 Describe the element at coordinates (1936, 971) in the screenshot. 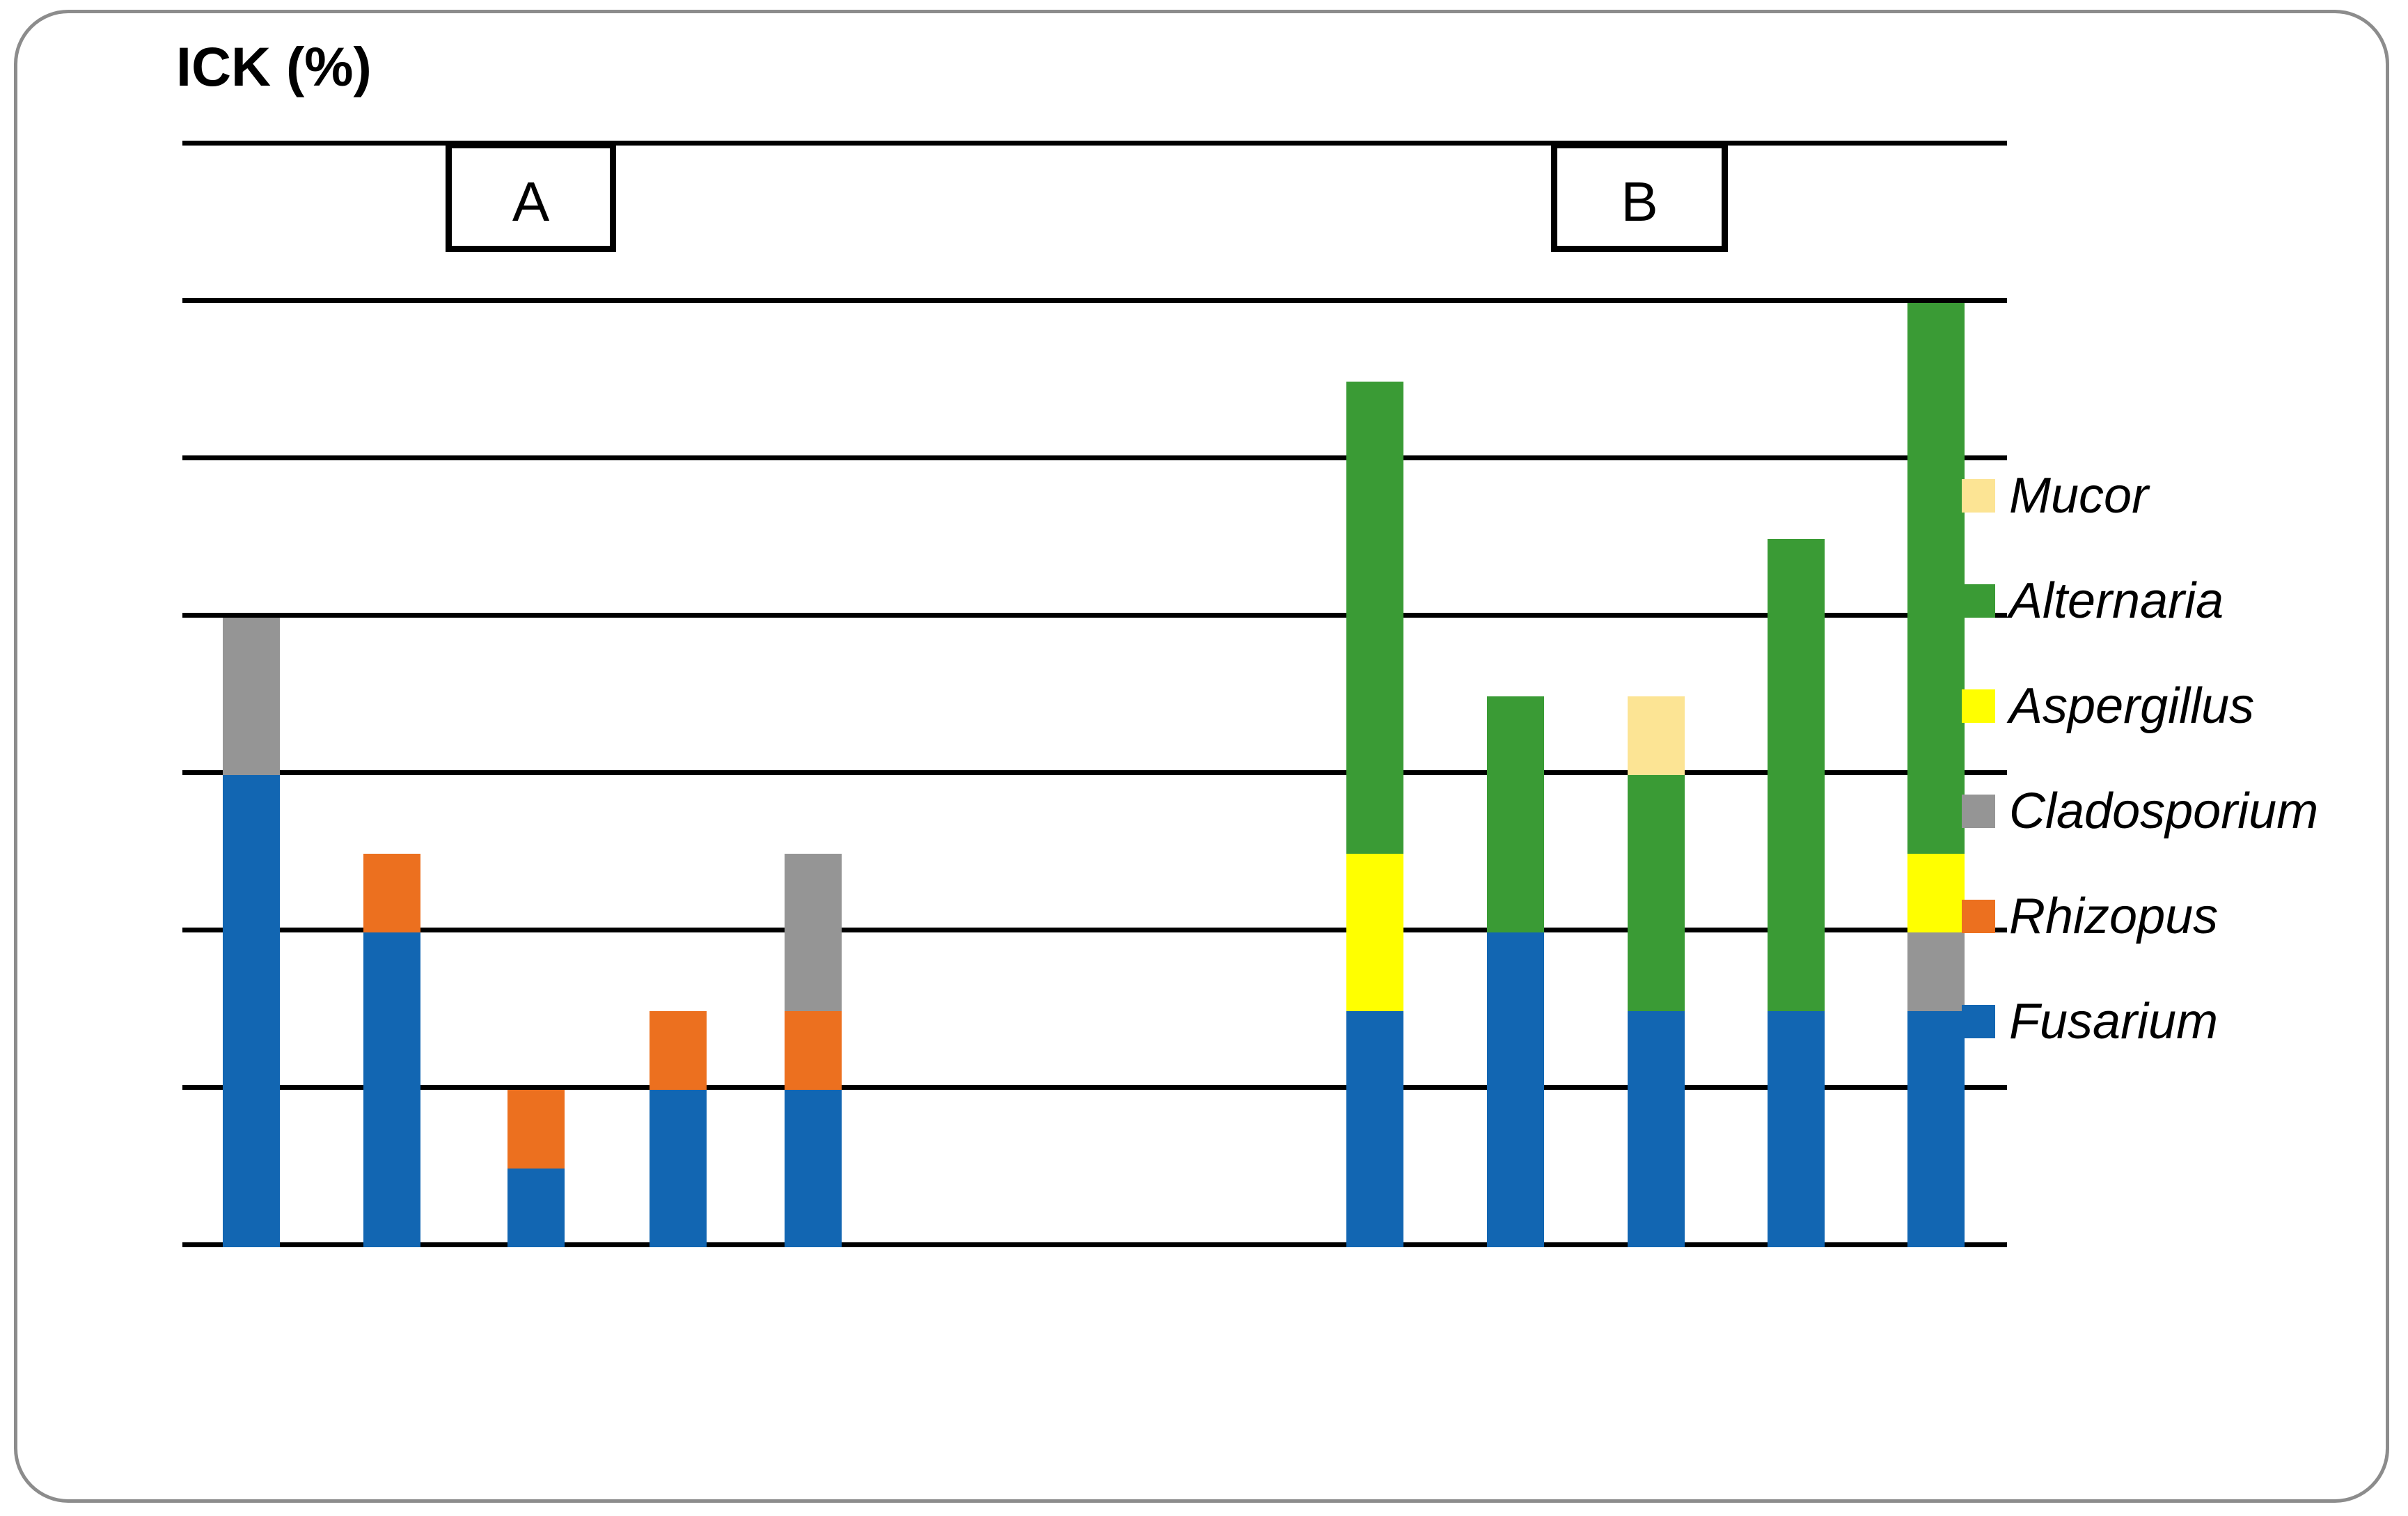

I see `bar-segment-cladosporium-group-b` at that location.